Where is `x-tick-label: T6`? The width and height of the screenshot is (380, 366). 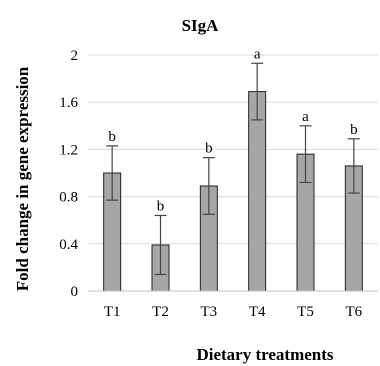 x-tick-label: T6 is located at coordinates (353, 312).